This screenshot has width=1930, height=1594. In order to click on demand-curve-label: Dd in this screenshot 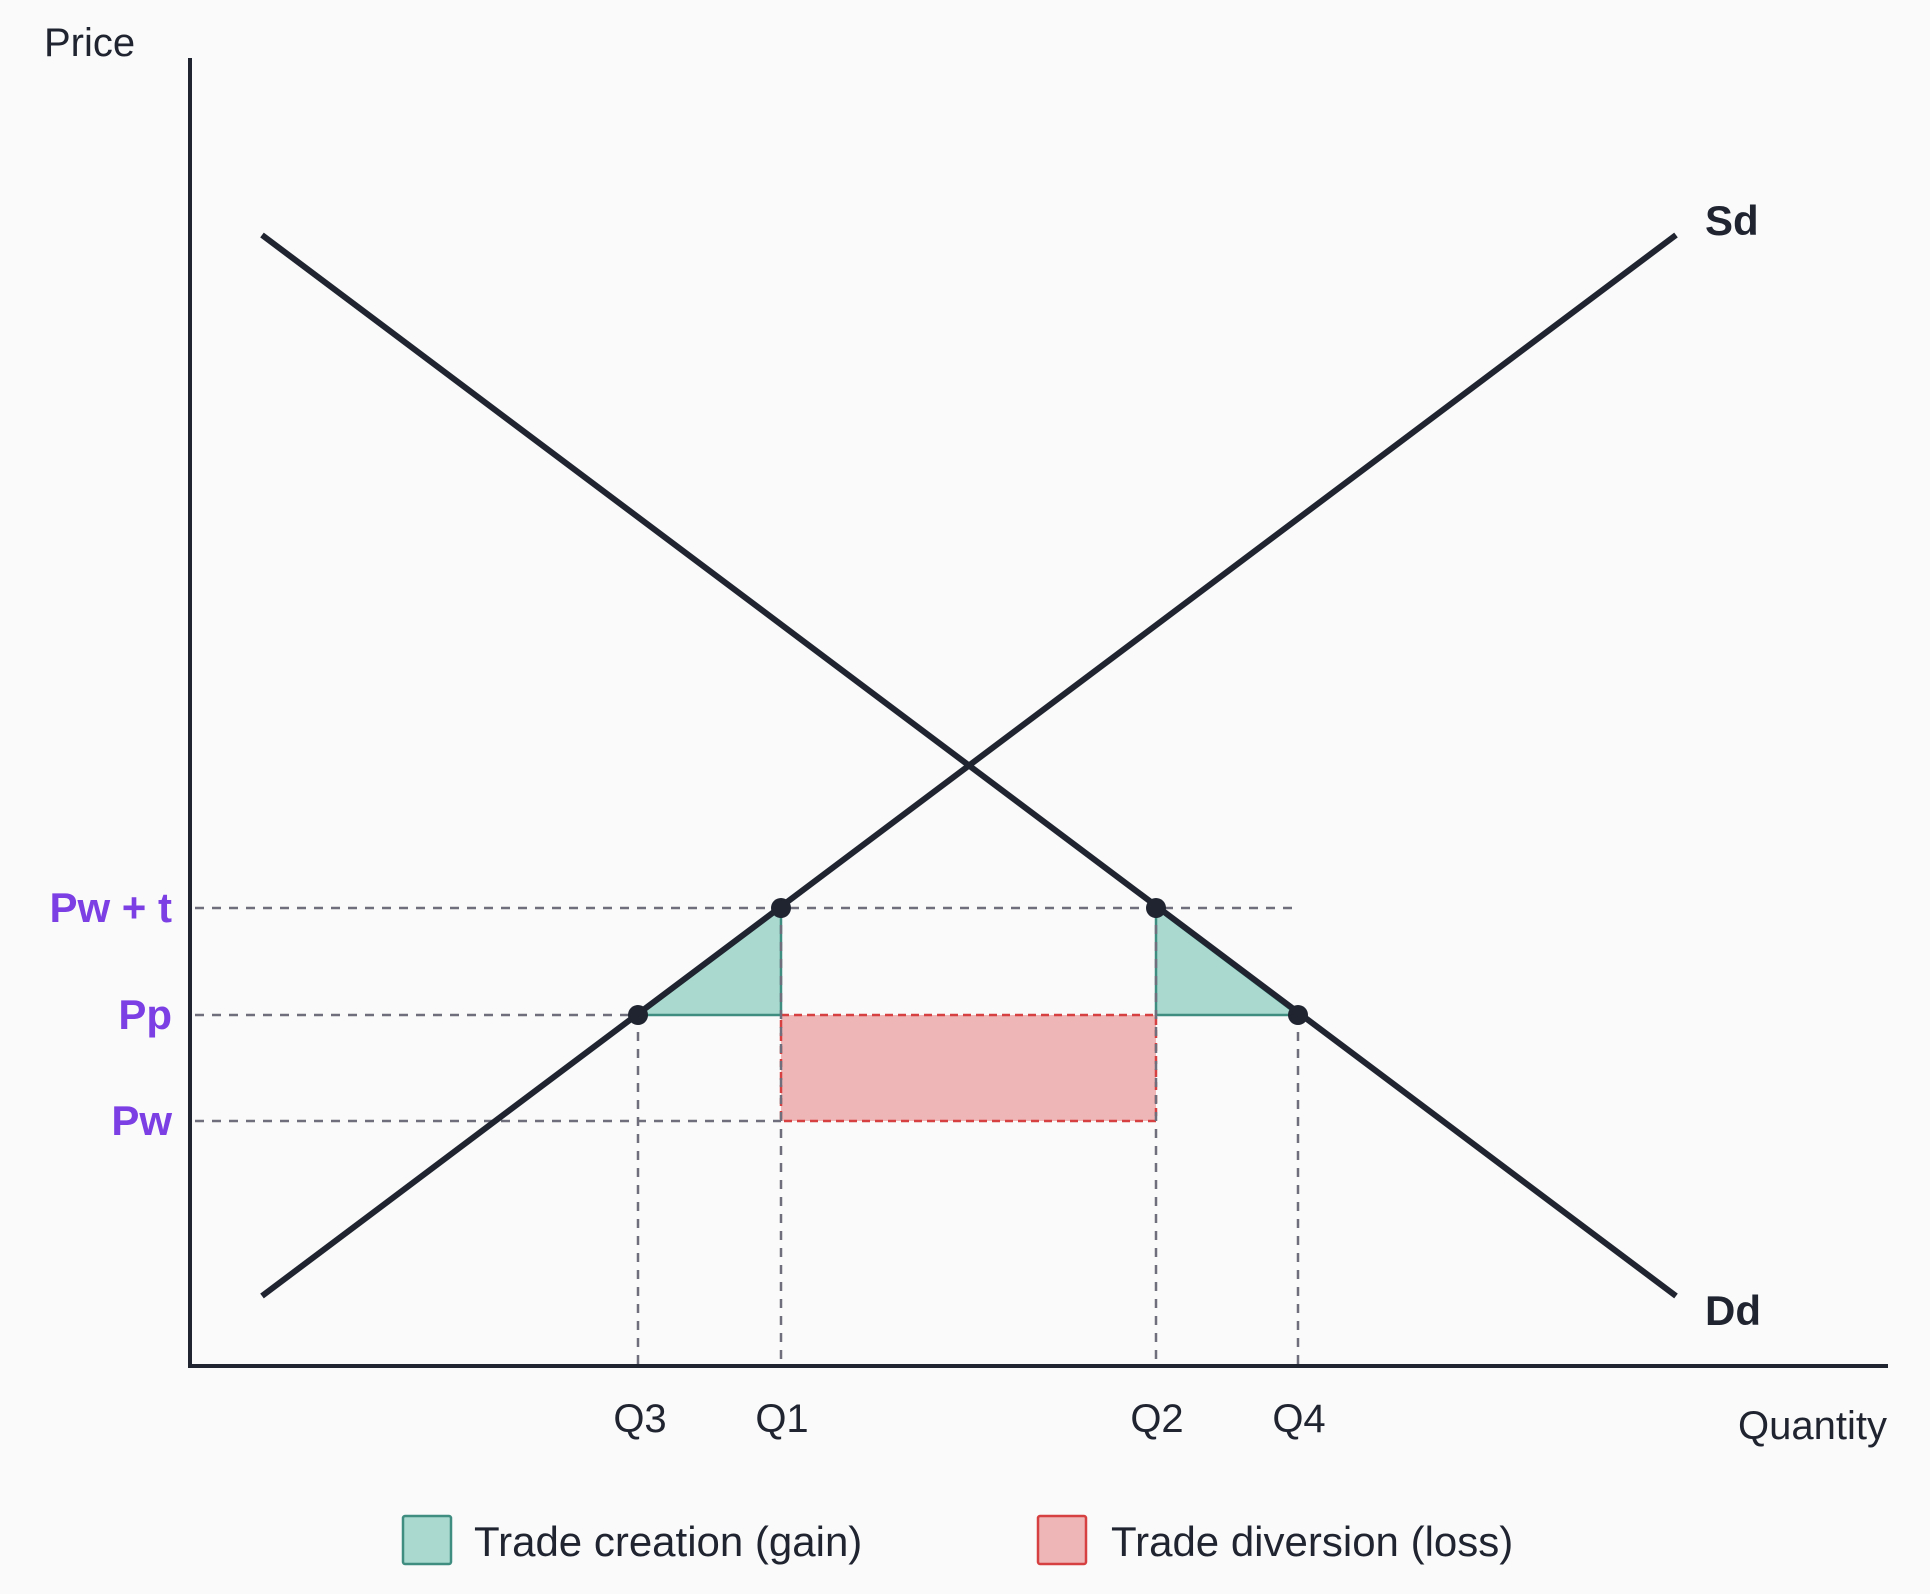, I will do `click(1733, 1310)`.